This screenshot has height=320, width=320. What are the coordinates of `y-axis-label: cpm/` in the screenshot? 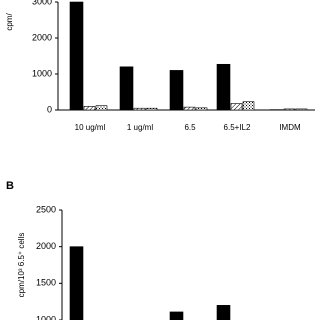 It's located at (9, 22).